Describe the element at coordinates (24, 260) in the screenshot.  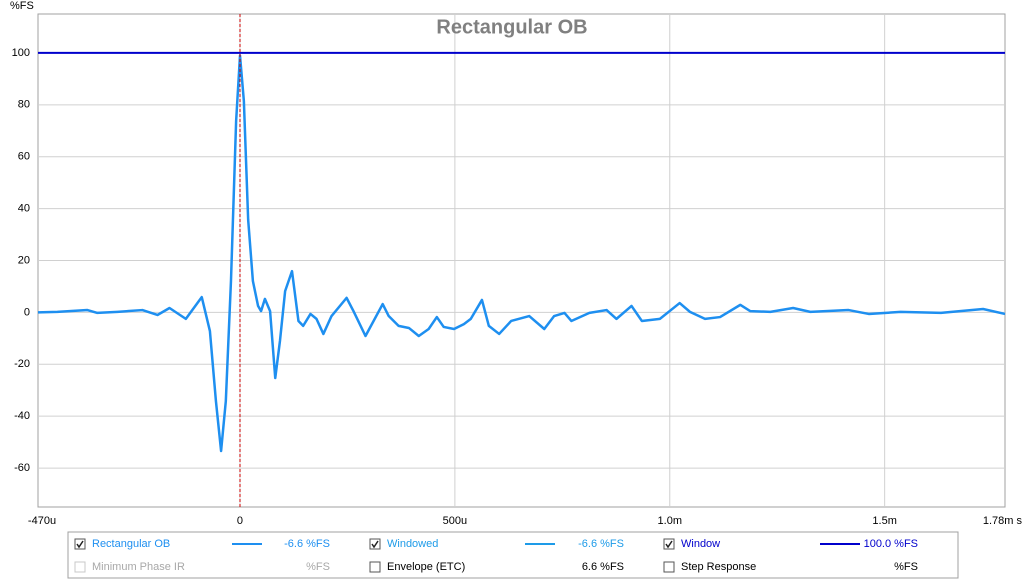
I see `y-tick-label: 20` at that location.